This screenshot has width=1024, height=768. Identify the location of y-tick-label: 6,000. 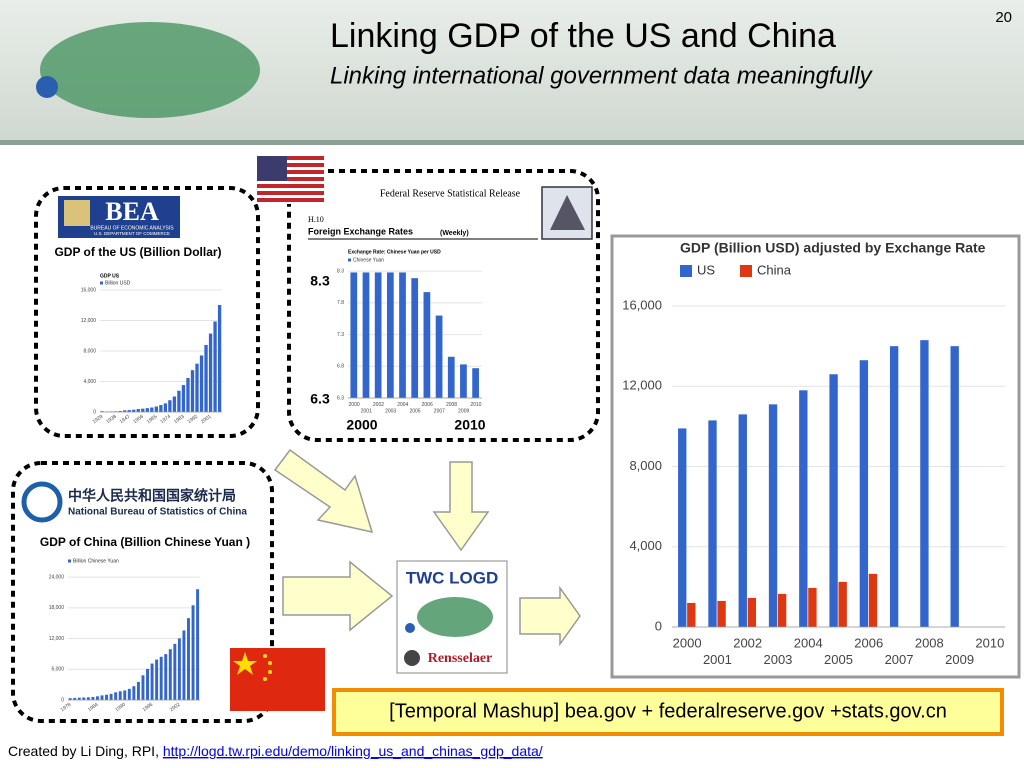
(57, 670).